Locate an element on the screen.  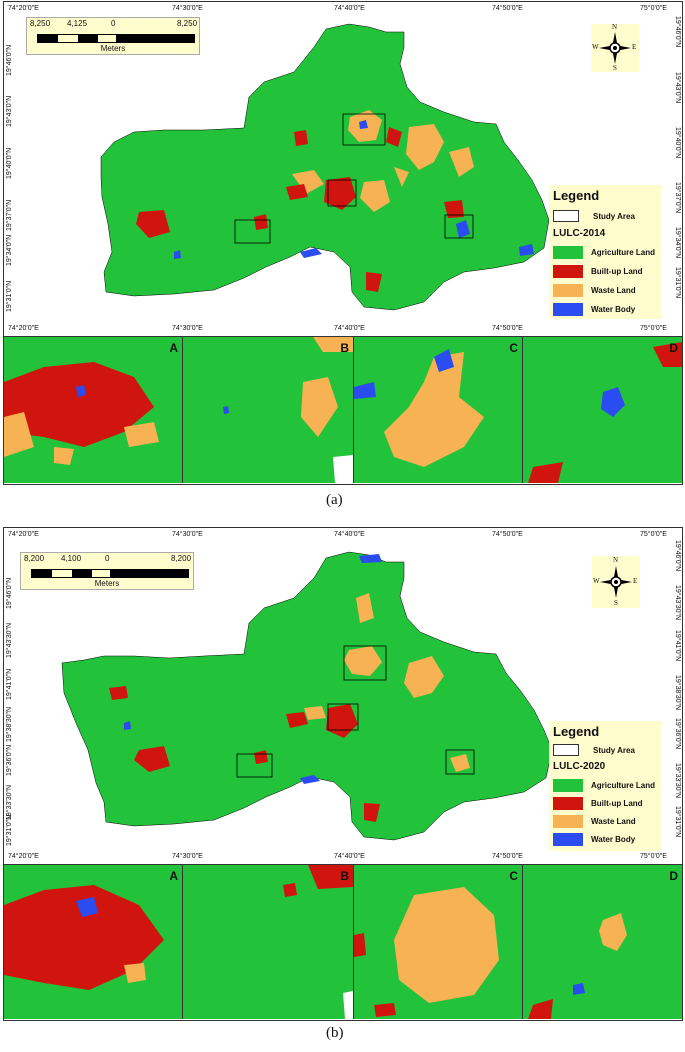
inset-label-c: C is located at coordinates (513, 348).